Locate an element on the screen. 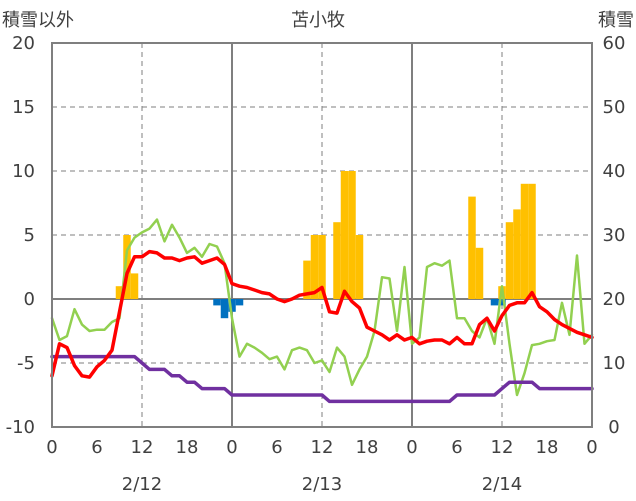 The width and height of the screenshot is (636, 501). y-left-tick-label: 5 is located at coordinates (29, 235).